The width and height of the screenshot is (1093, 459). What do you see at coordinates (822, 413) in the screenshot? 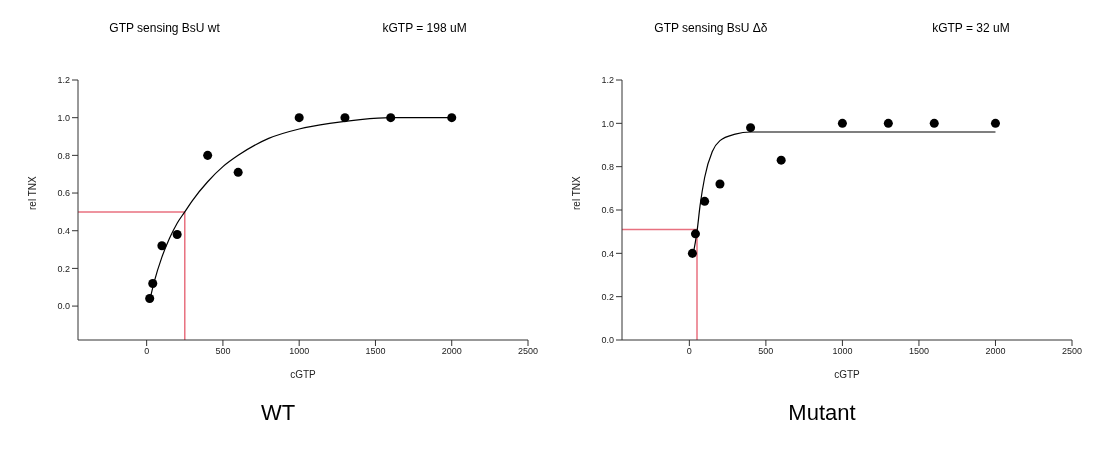
I see `text: Mutant` at bounding box center [822, 413].